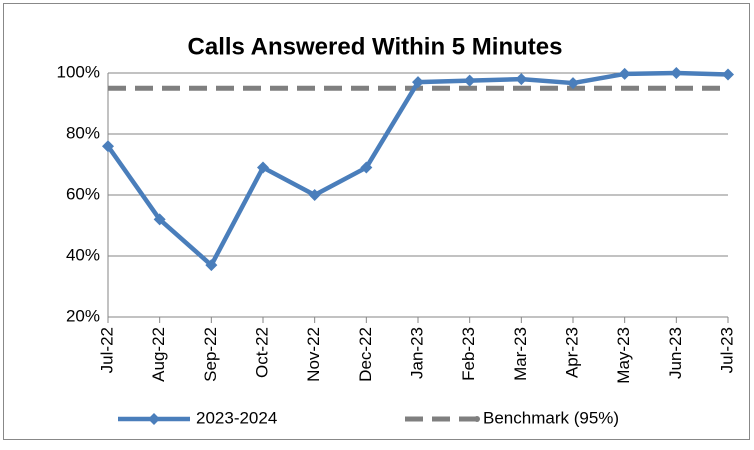  Describe the element at coordinates (375, 46) in the screenshot. I see `chart-title: Calls Answered Within 5 Minutes` at that location.